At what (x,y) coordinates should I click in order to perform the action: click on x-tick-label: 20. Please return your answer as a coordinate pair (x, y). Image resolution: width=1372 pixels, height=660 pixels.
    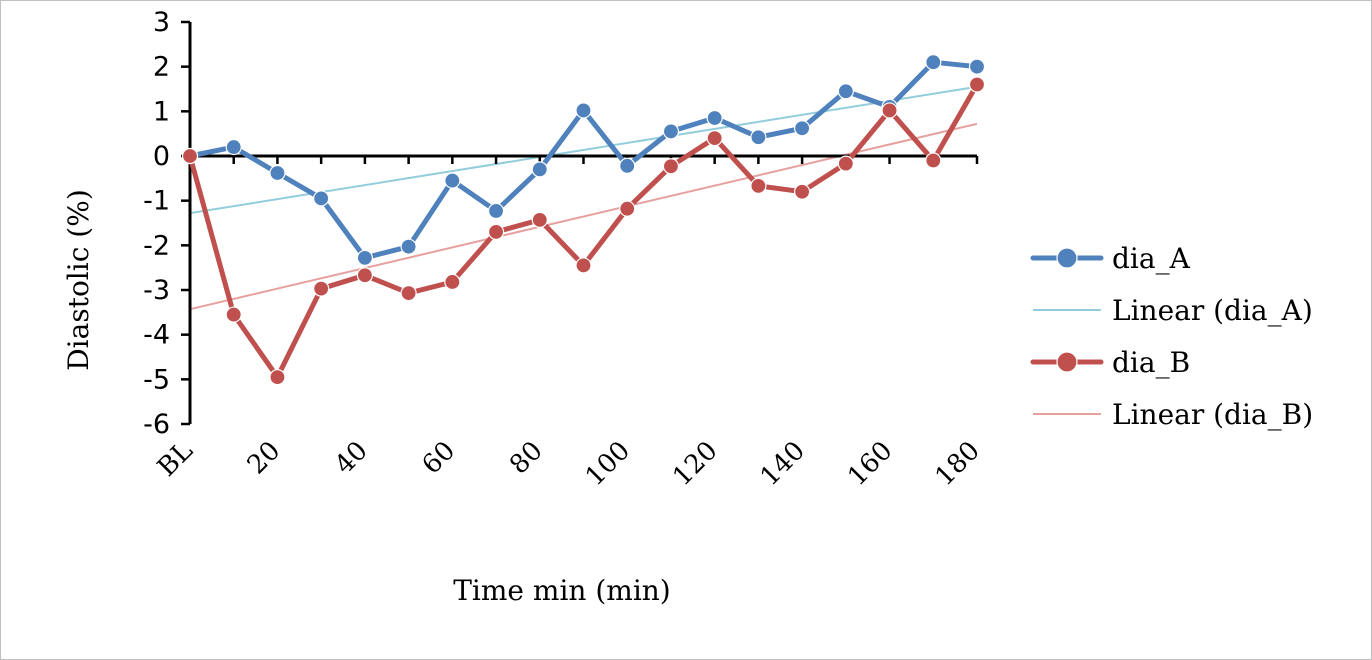
    Looking at the image, I should click on (264, 458).